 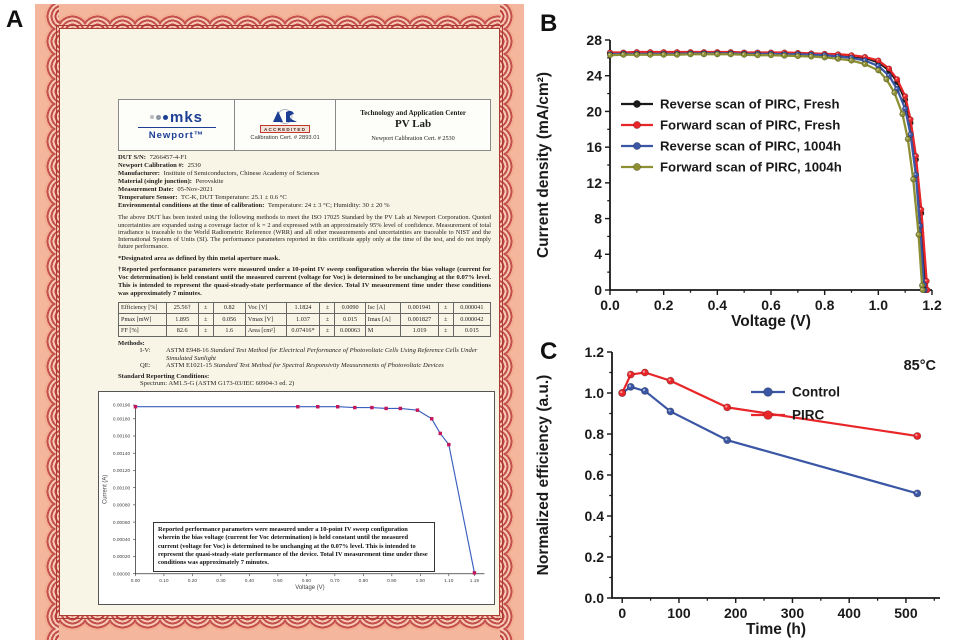 I want to click on perf-table-cell: 1.019, so click(x=419, y=331).